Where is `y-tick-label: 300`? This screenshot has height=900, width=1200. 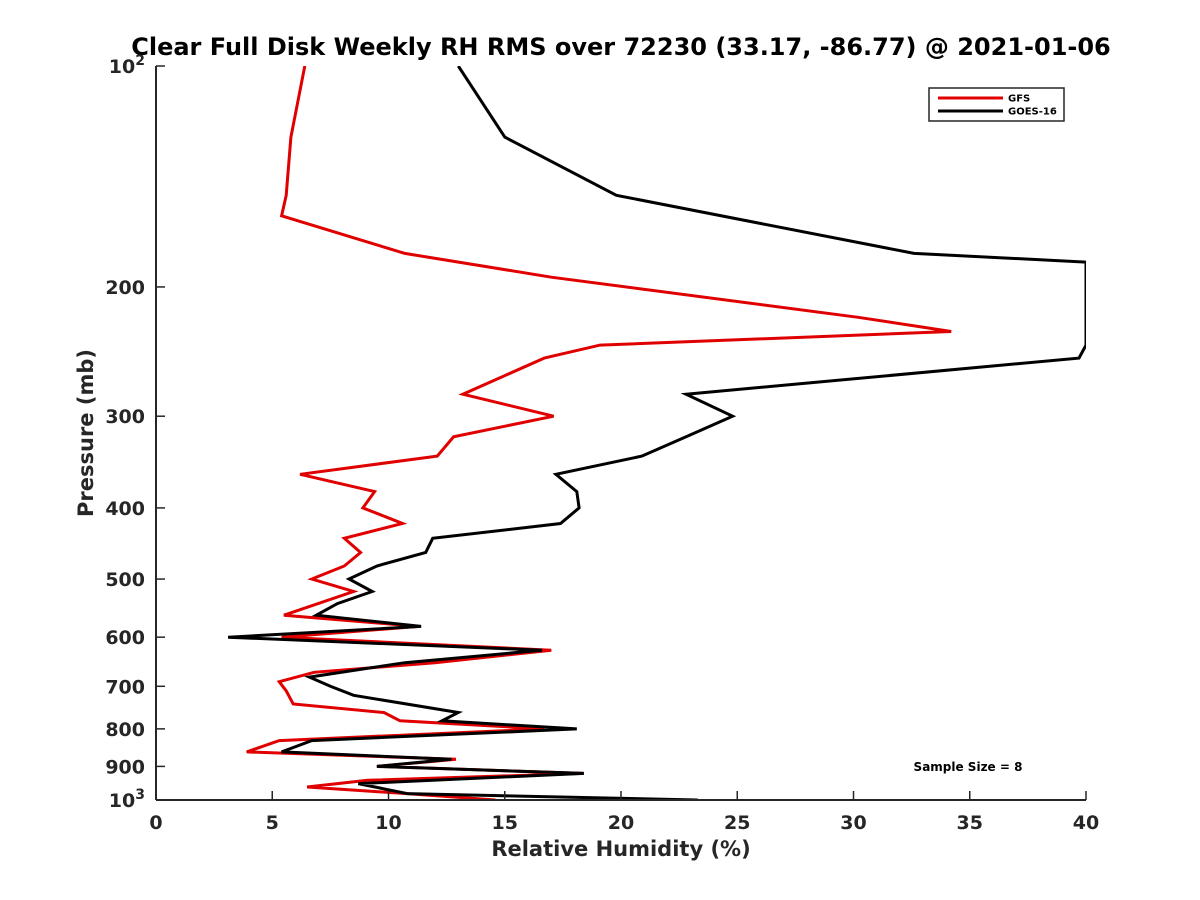 y-tick-label: 300 is located at coordinates (125, 417).